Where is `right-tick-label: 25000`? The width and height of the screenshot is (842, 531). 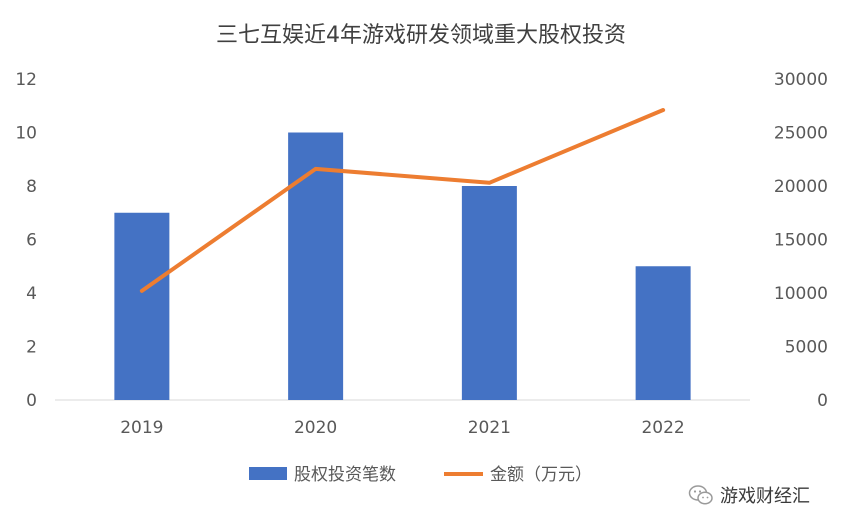 right-tick-label: 25000 is located at coordinates (801, 134).